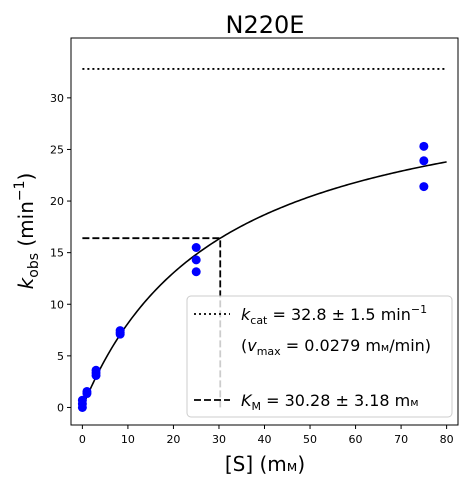 The image size is (469, 484). Describe the element at coordinates (401, 439) in the screenshot. I see `x-tick-label: 70` at that location.